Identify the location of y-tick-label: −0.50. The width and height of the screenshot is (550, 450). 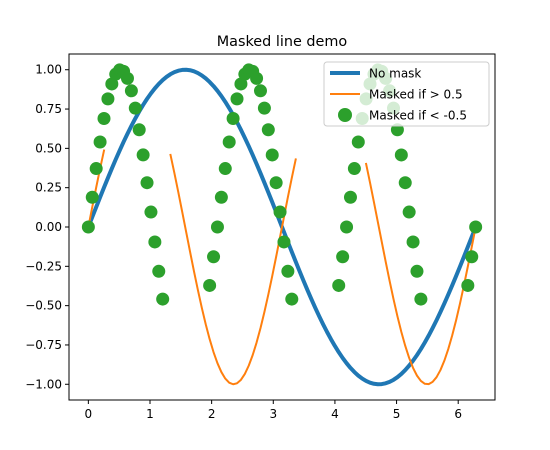
(43, 306).